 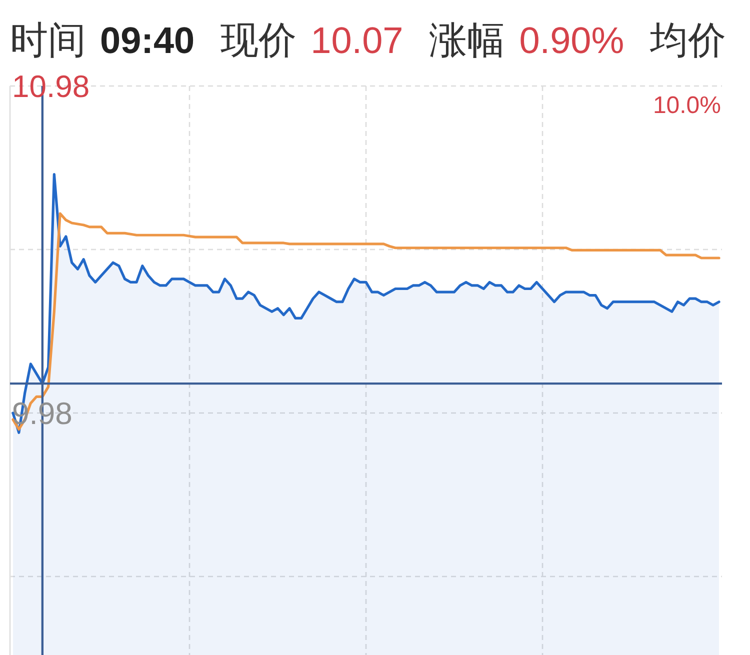 I want to click on text: 09:40, so click(x=147, y=40).